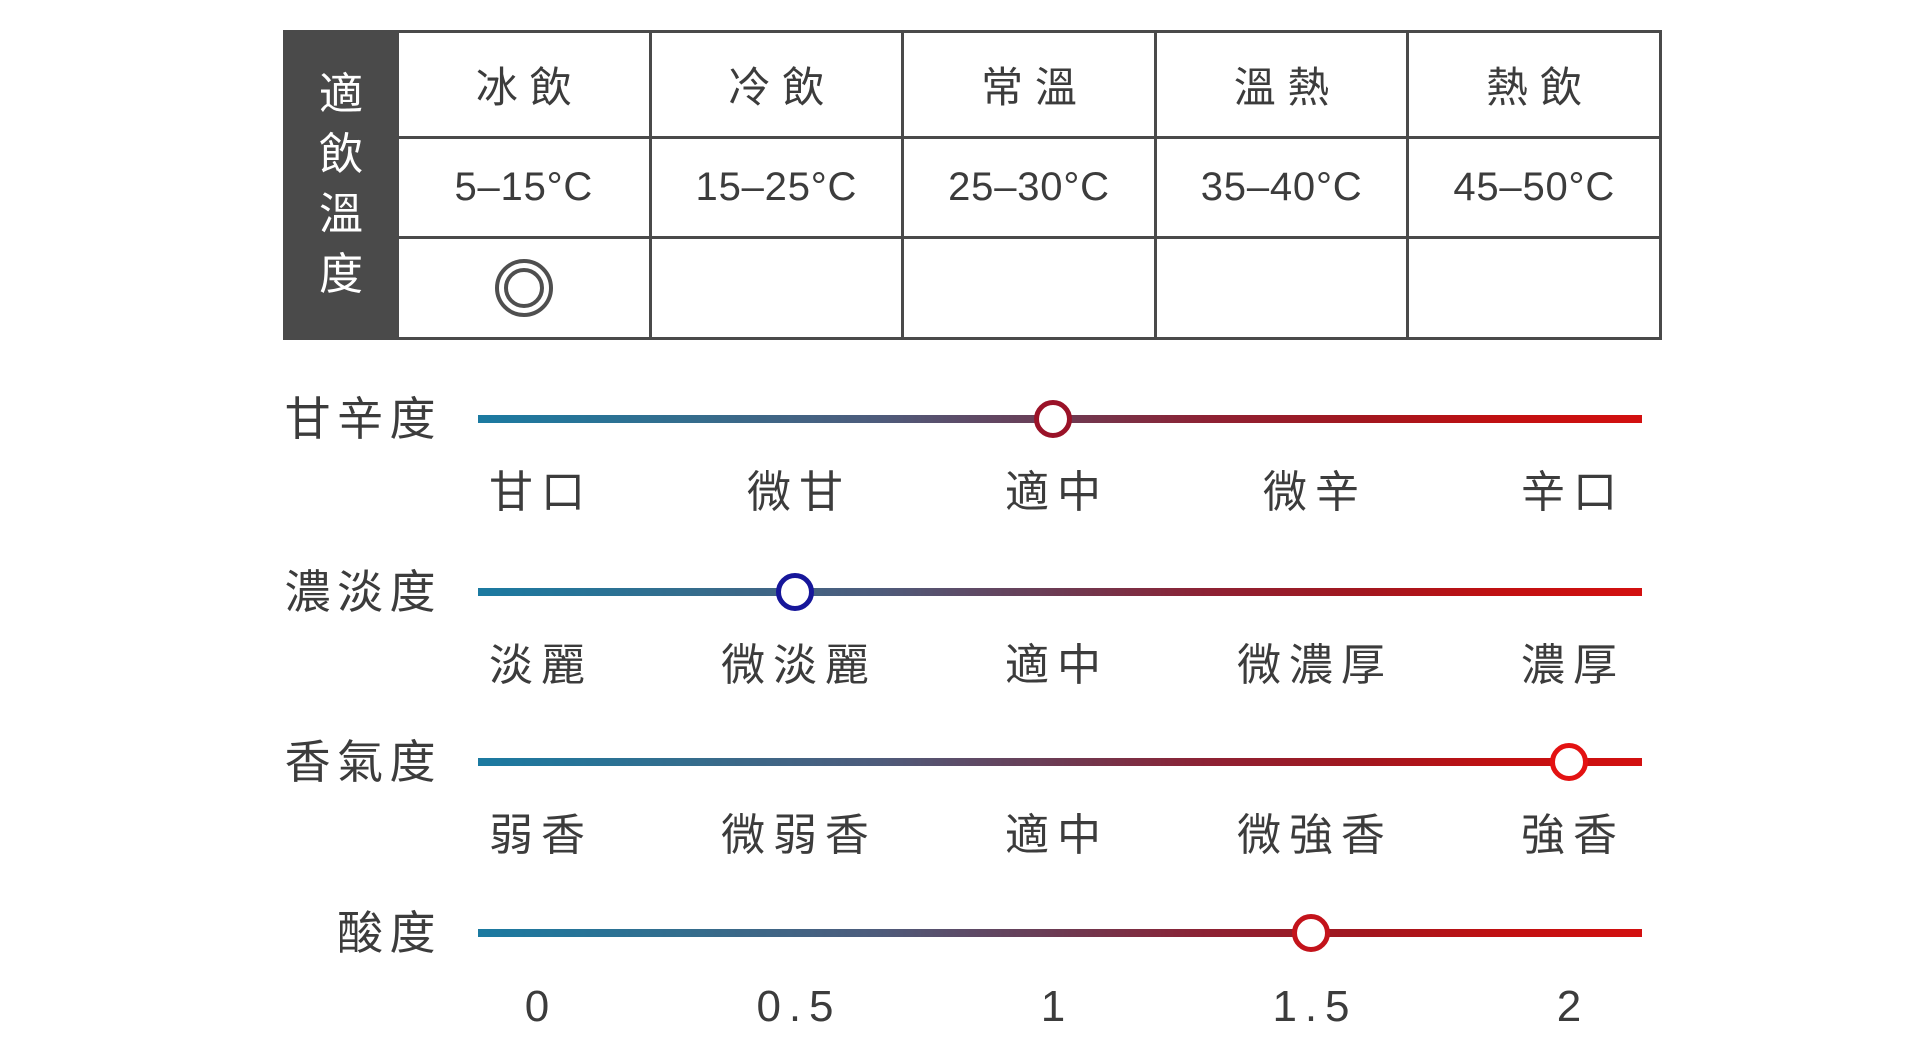 The image size is (1920, 1047). What do you see at coordinates (363, 592) in the screenshot?
I see `slider-name-label: 濃淡度` at bounding box center [363, 592].